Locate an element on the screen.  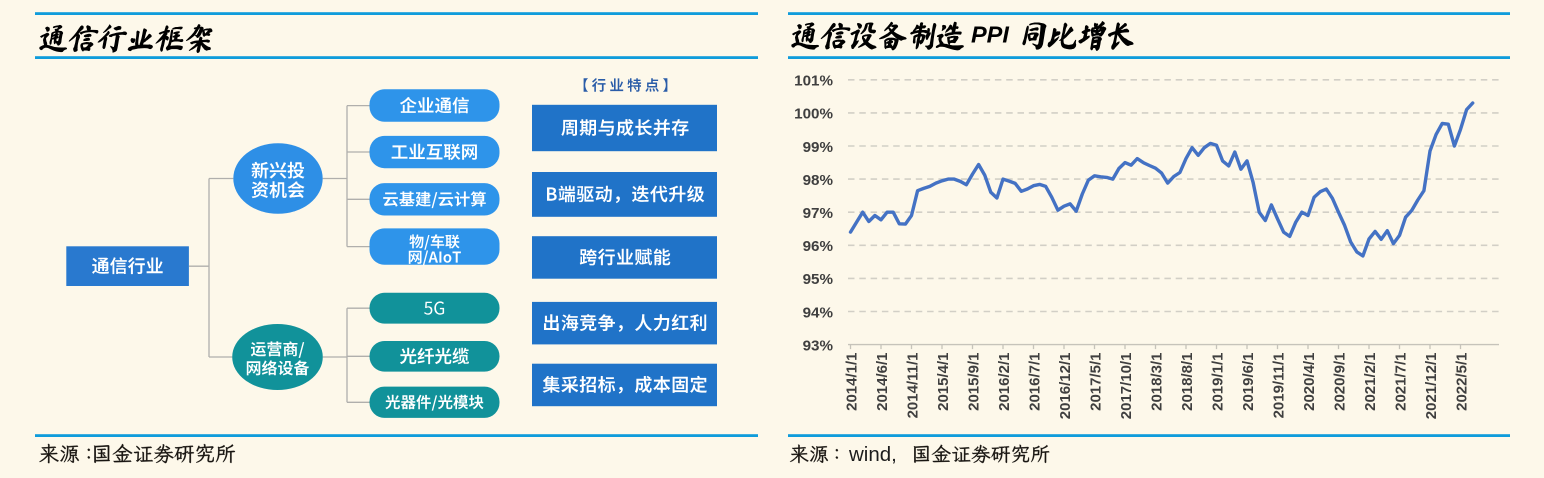
svg-text: 2022/5/1 is located at coordinates (1462, 382).